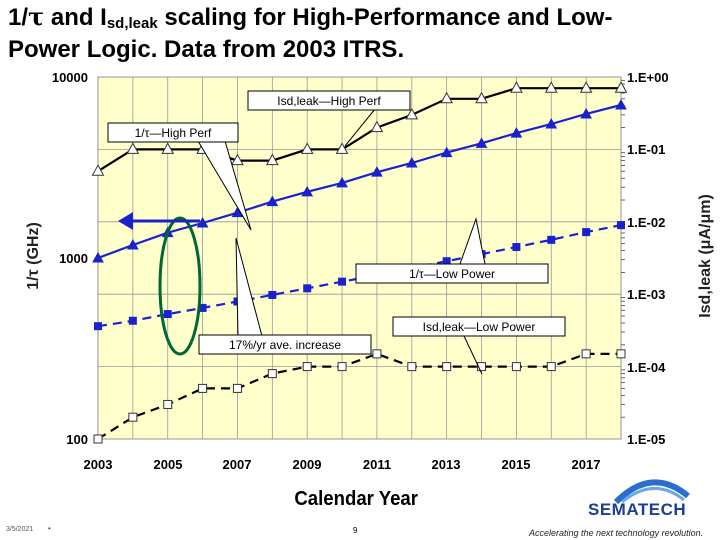  I want to click on annotation-tau-low: 1/τ—Low Power, so click(452, 250).